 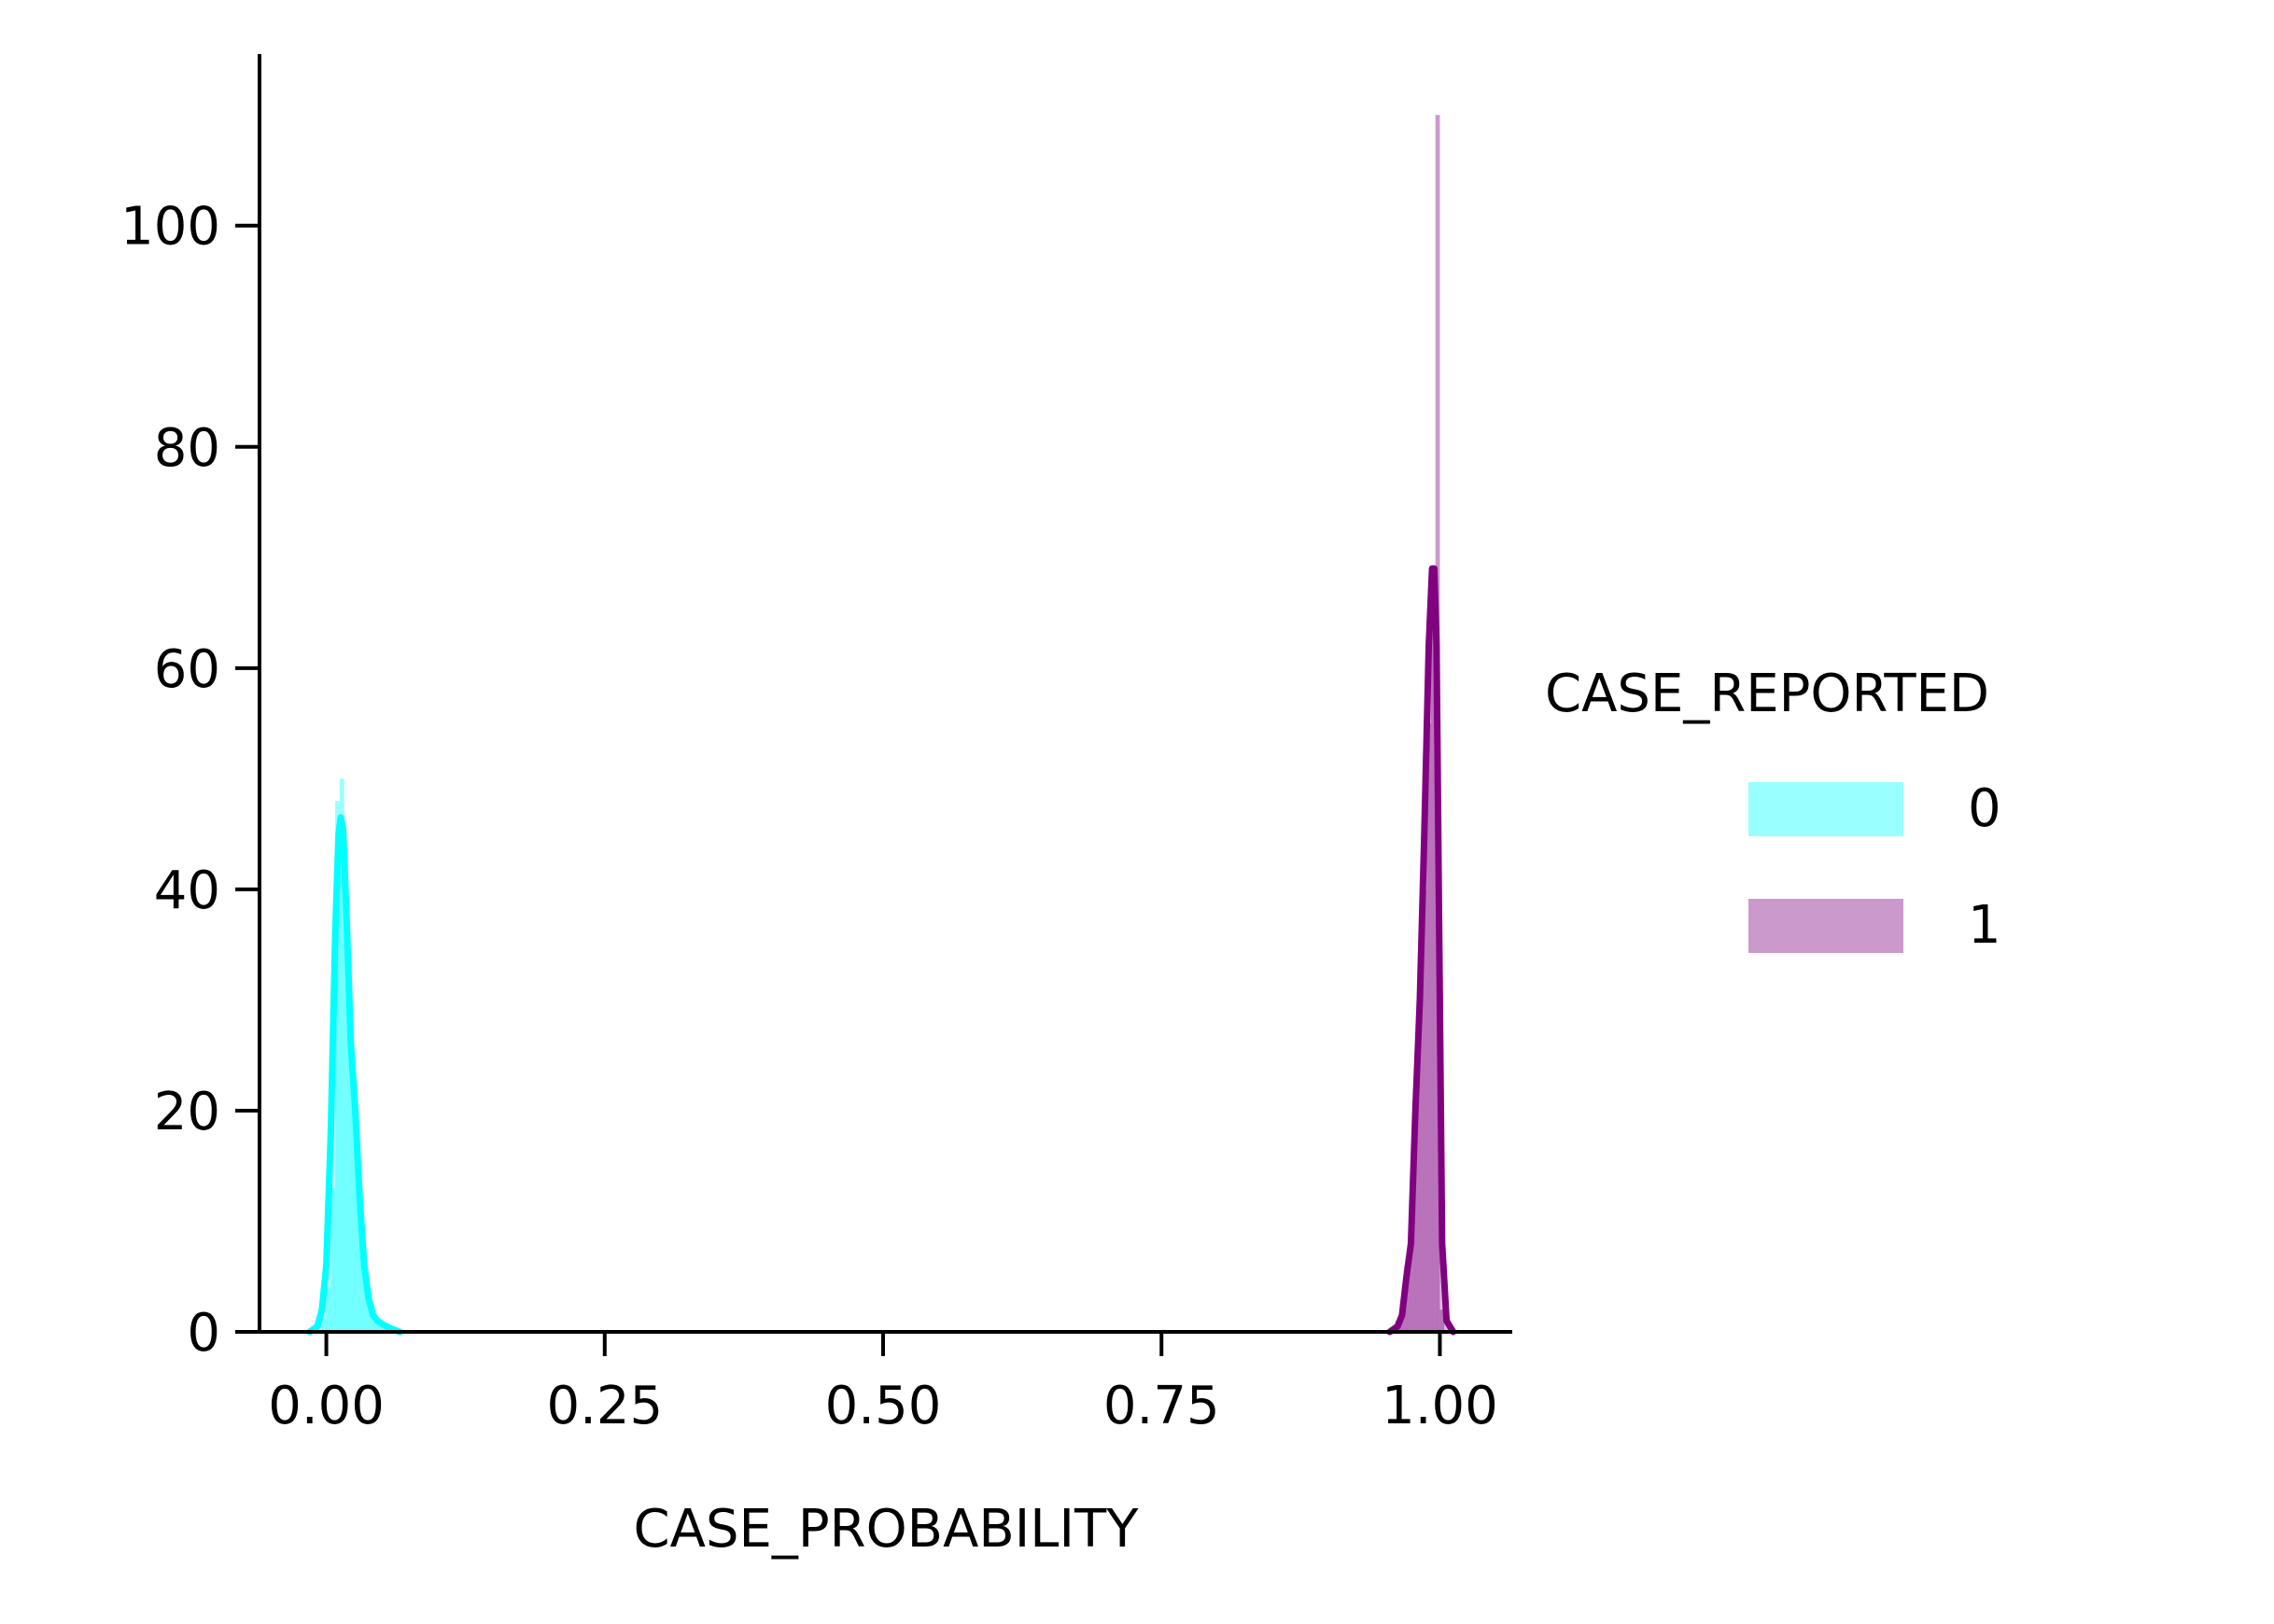 What do you see at coordinates (203, 1333) in the screenshot?
I see `y-tick-label: 0` at bounding box center [203, 1333].